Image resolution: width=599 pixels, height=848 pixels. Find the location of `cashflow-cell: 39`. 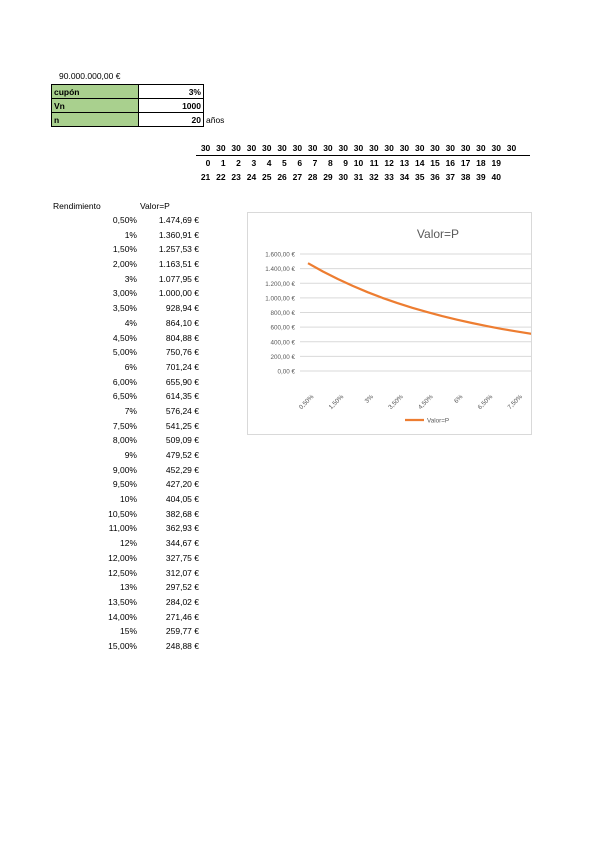

cashflow-cell: 39 is located at coordinates (481, 177).